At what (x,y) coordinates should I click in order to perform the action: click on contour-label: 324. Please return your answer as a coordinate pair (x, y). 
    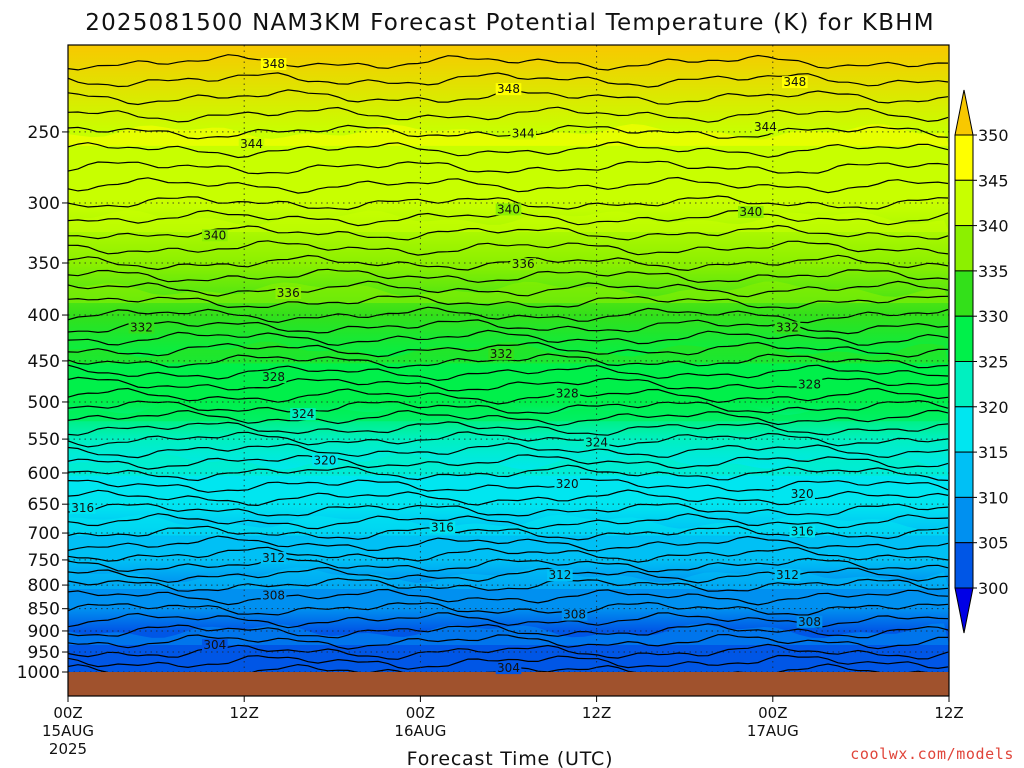
    Looking at the image, I should click on (596, 443).